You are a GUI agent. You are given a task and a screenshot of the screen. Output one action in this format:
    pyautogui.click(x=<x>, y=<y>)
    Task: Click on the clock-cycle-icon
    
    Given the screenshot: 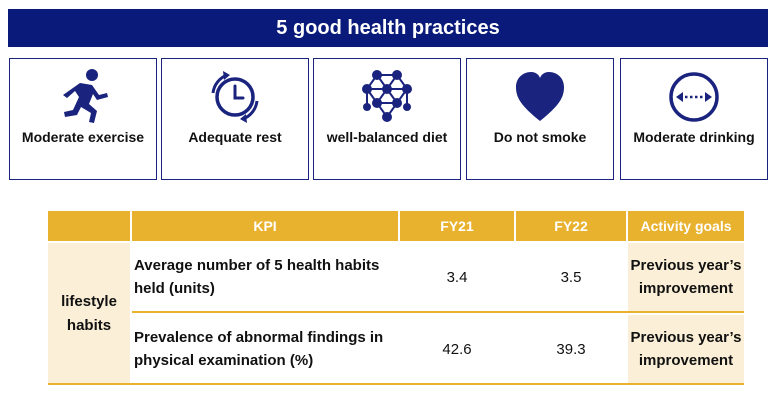 What is the action you would take?
    pyautogui.click(x=235, y=96)
    